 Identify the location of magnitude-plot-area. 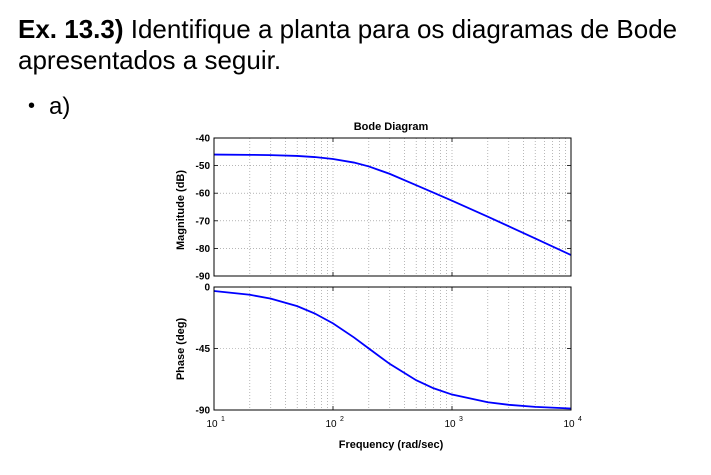
(392, 207).